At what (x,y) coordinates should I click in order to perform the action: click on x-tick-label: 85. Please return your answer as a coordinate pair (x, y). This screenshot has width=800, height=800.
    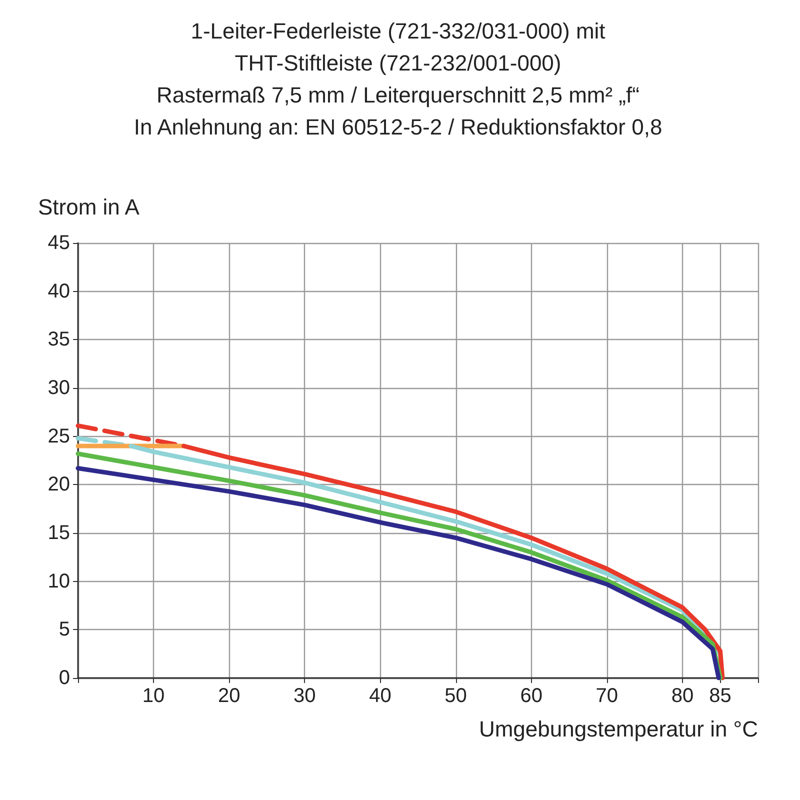
    Looking at the image, I should click on (720, 696).